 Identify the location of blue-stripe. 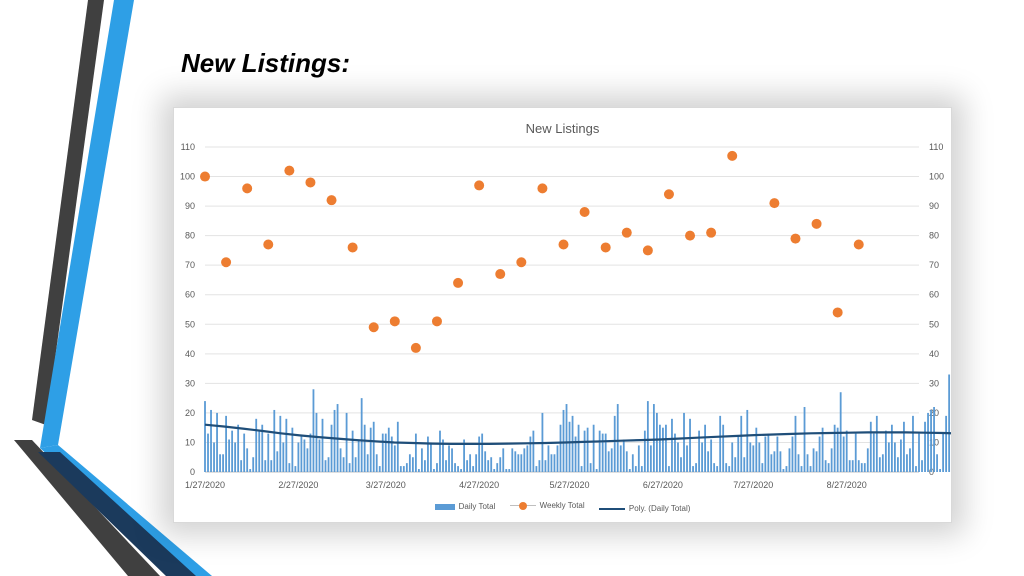
(87, 224).